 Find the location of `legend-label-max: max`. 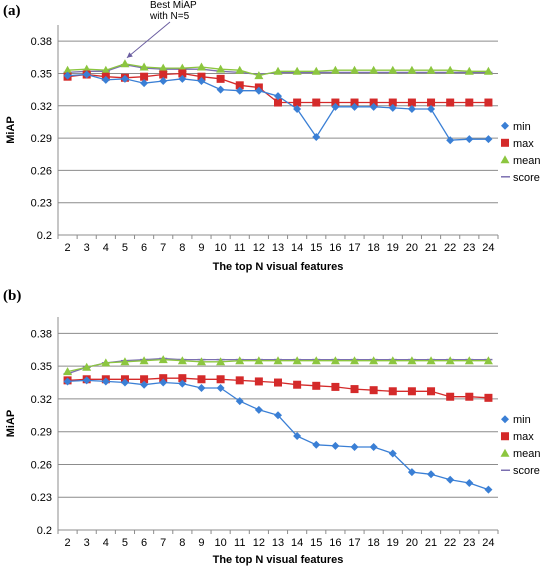

legend-label-max: max is located at coordinates (523, 437).